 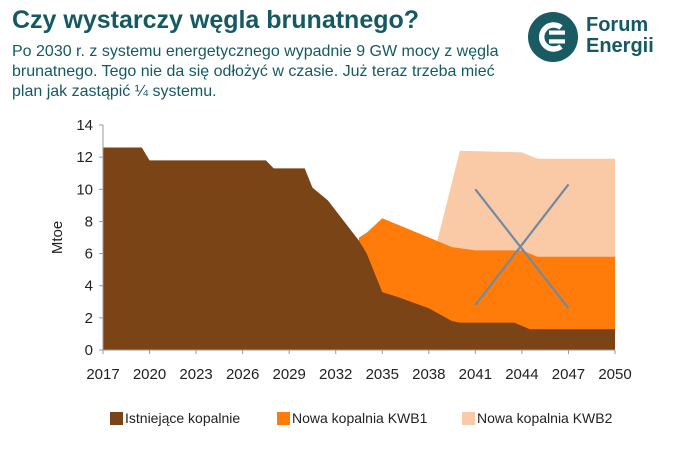 I want to click on x-tick-label: 2029, so click(x=288, y=374).